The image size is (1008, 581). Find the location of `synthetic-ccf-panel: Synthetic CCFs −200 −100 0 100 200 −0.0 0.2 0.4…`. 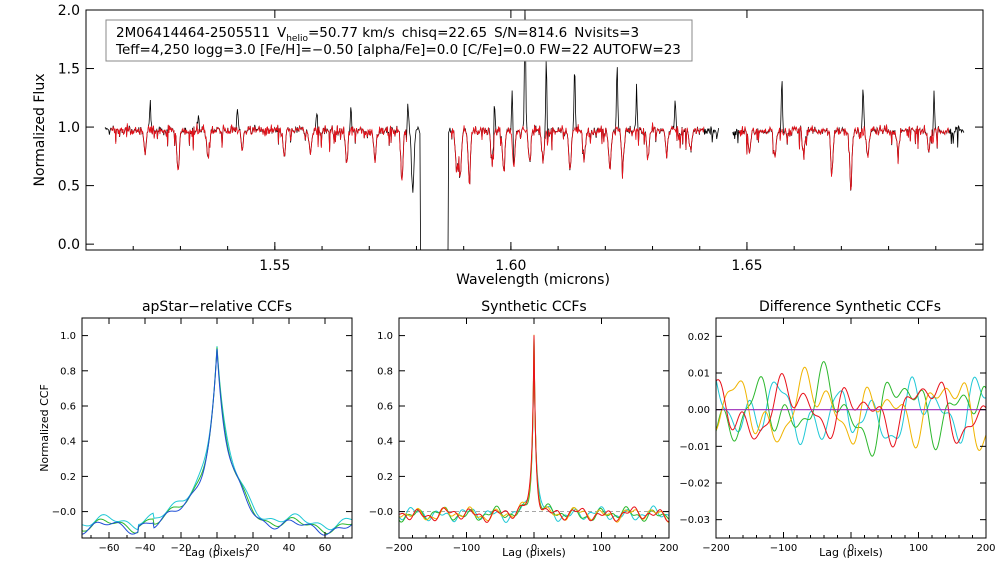

synthetic-ccf-panel: Synthetic CCFs −200 −100 0 100 200 −0.0 0.2 0.4… is located at coordinates (524, 429).